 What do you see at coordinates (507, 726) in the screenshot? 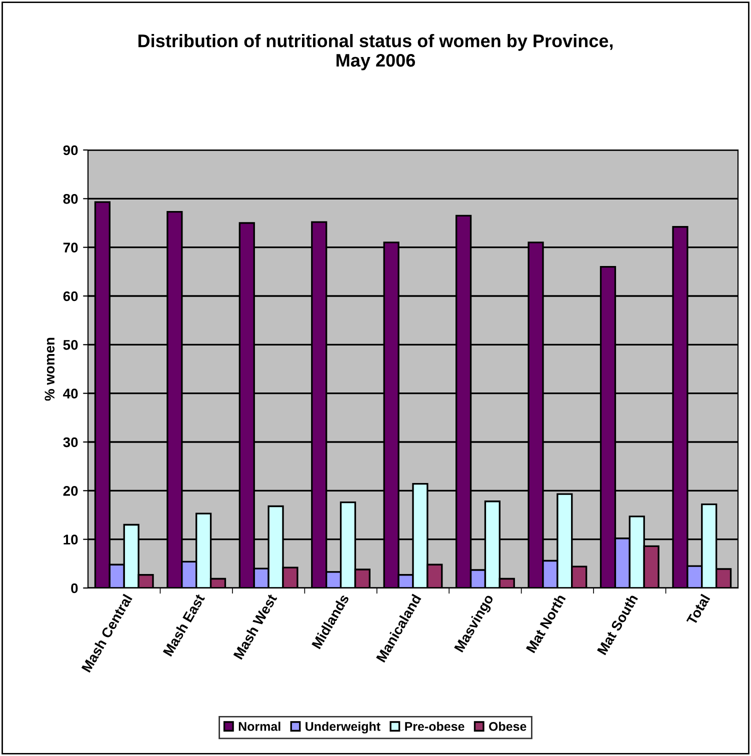
I see `legend-label: Obese` at bounding box center [507, 726].